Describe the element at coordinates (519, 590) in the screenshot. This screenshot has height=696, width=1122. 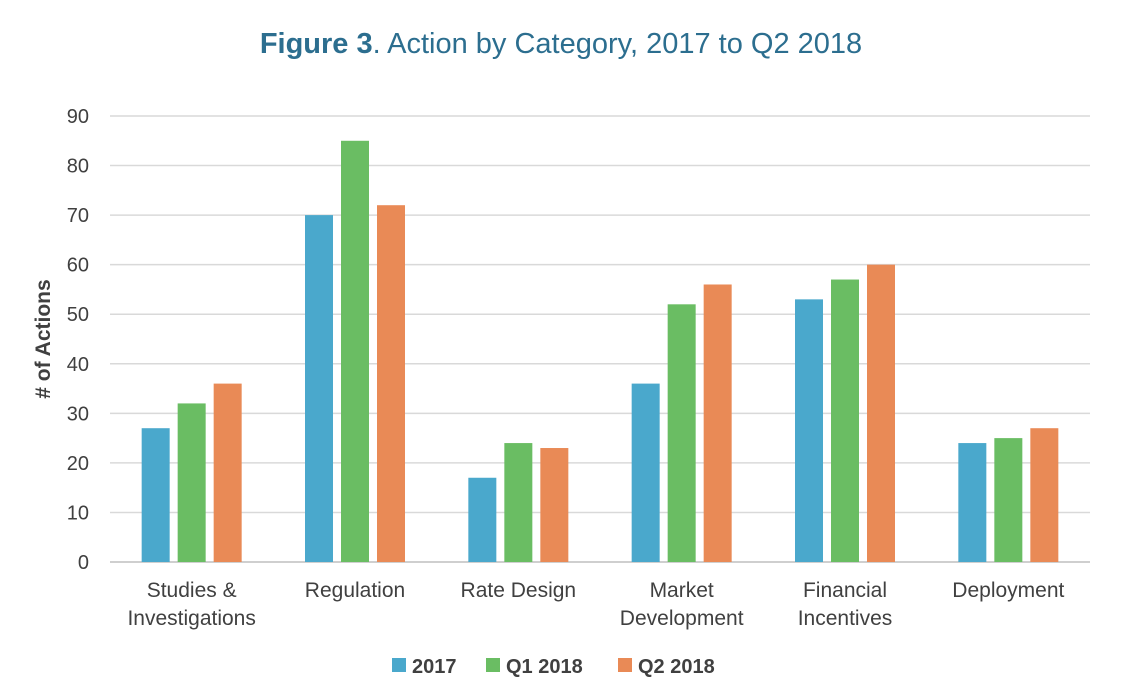
I see `x-tick-label: Rate Design` at that location.